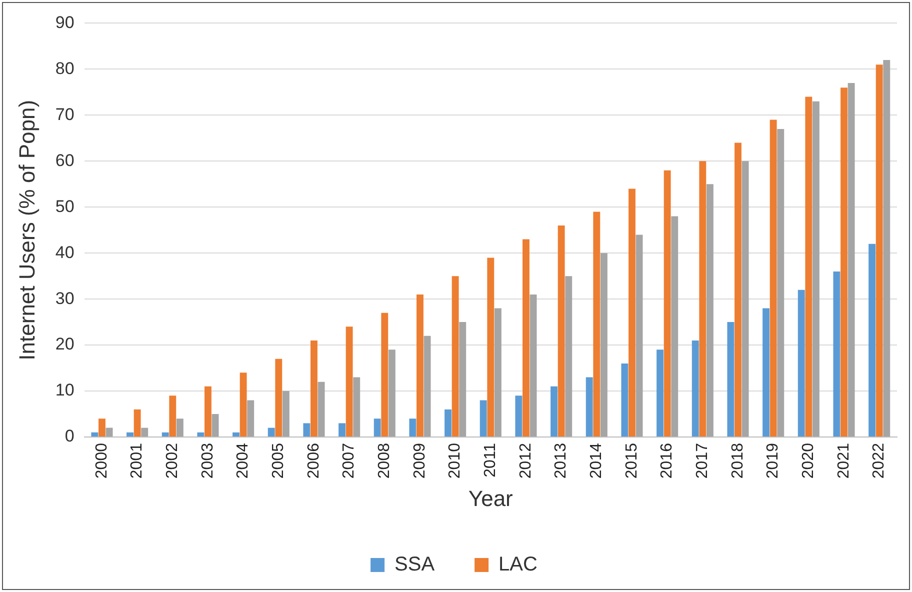  I want to click on x-tick-label: 2011, so click(491, 460).